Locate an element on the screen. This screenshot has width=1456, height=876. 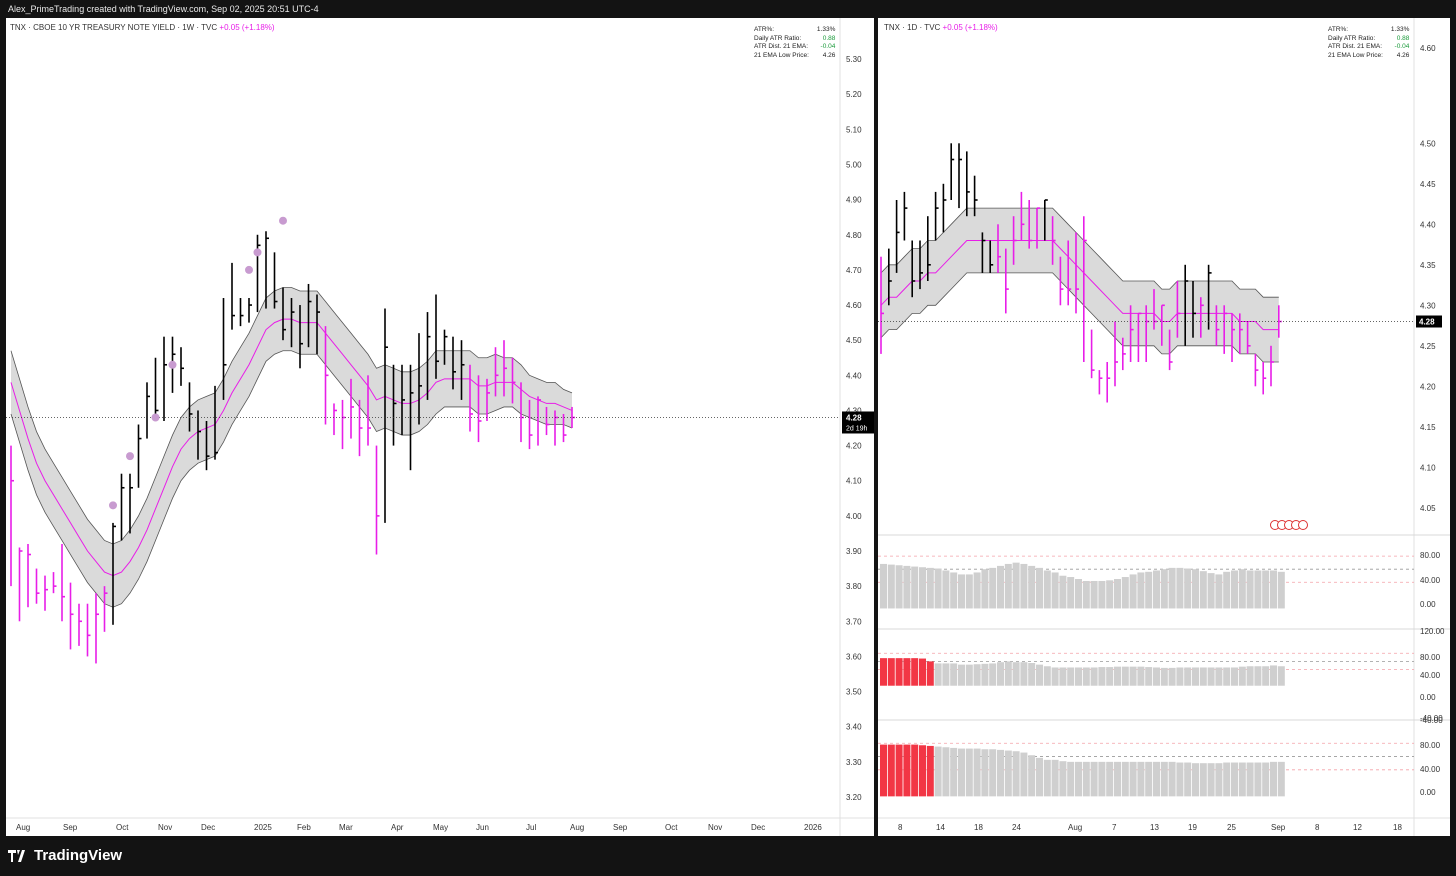
daily-stat-value: -0.04 is located at coordinates (1402, 46).